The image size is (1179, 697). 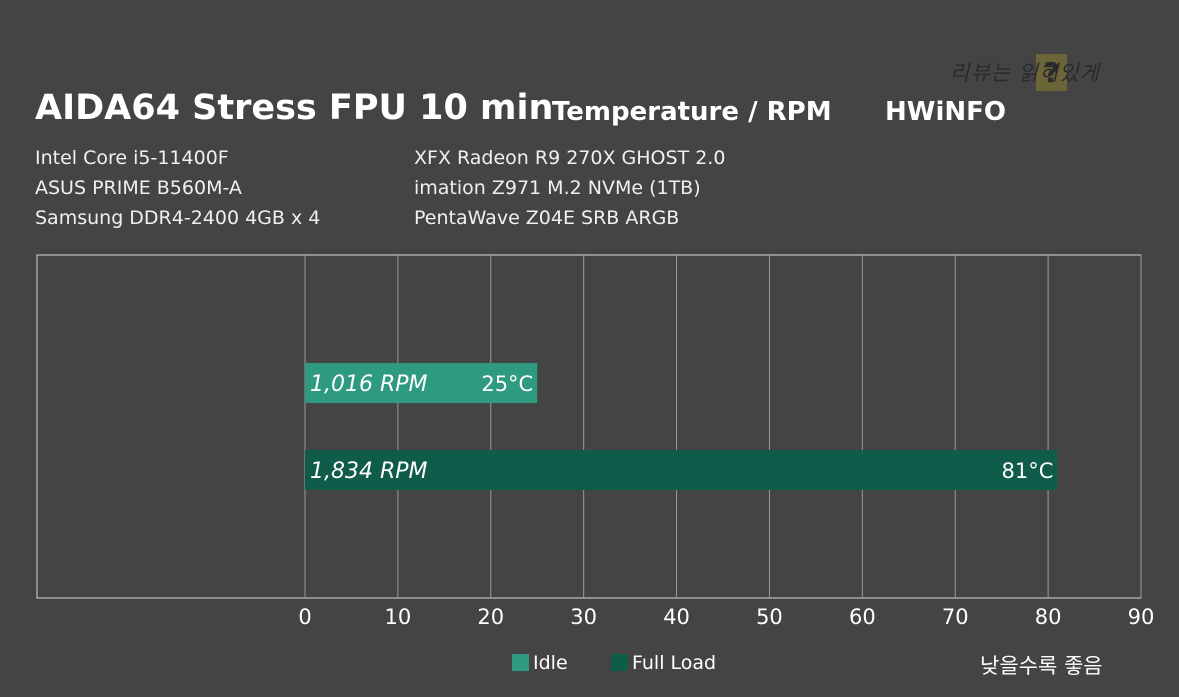 I want to click on chart-title: AIDA64 Stress FPU 10 min, so click(x=294, y=108).